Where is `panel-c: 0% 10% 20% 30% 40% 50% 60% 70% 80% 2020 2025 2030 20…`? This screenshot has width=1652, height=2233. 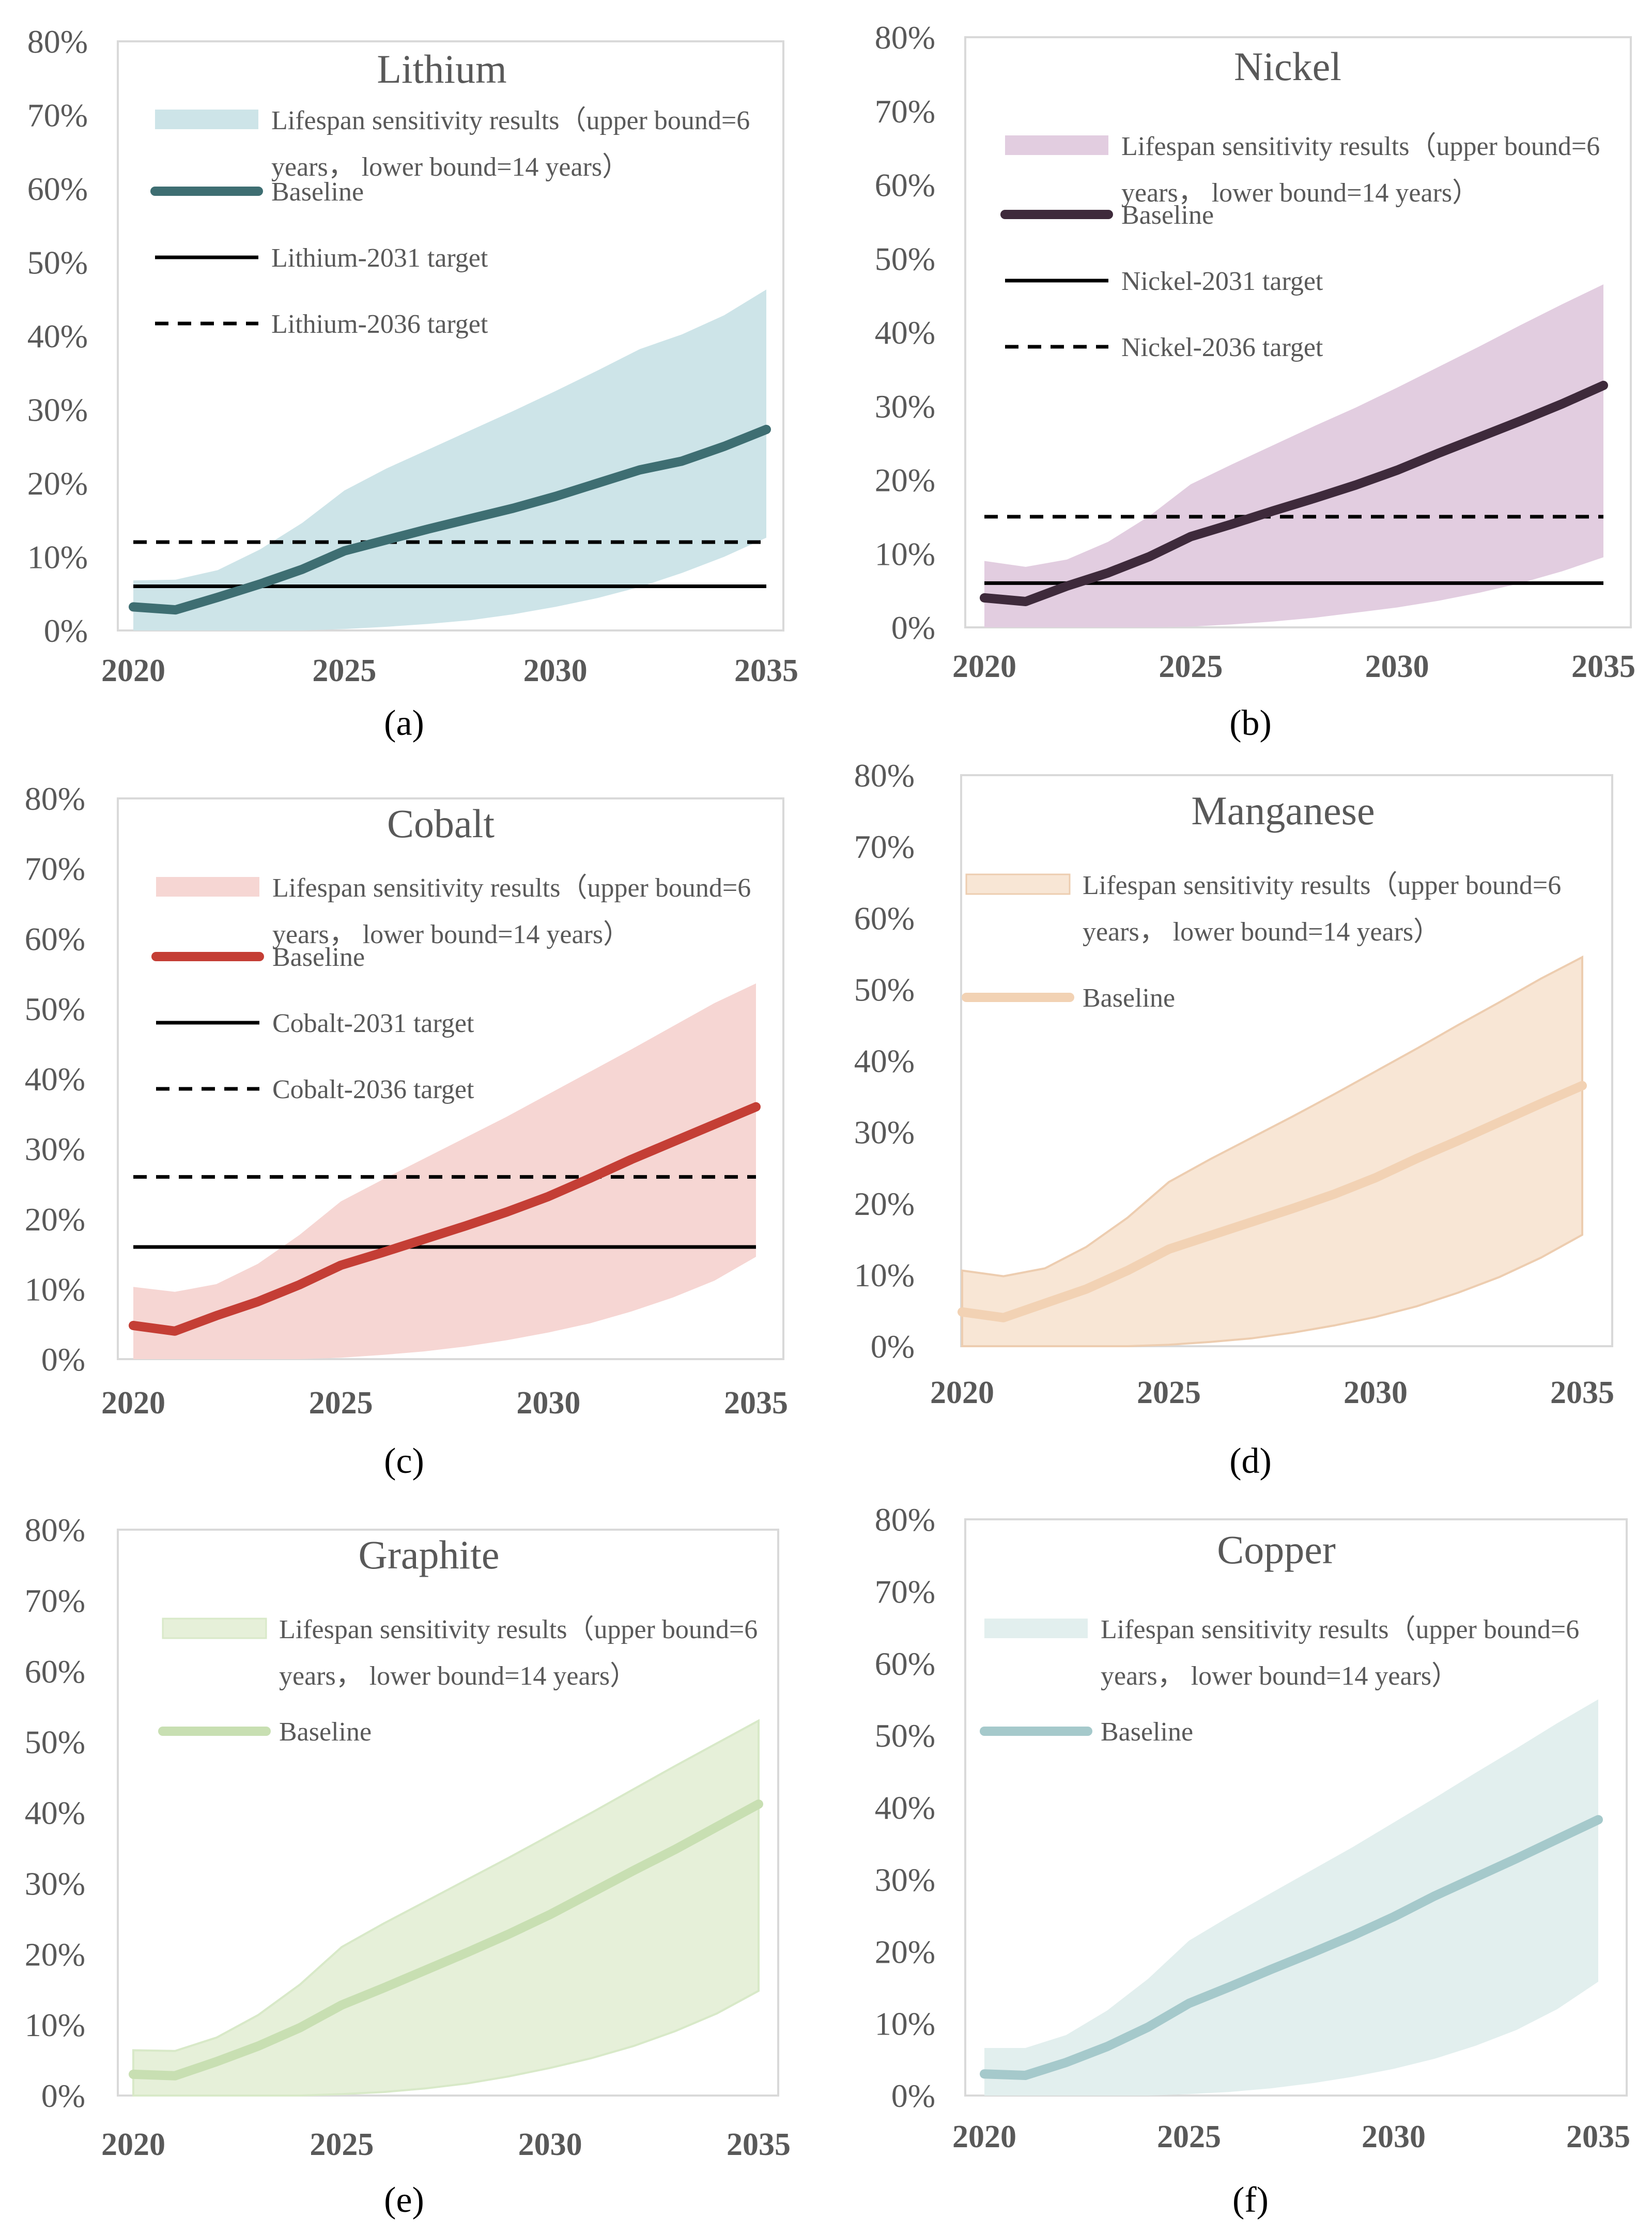
panel-c: 0% 10% 20% 30% 40% 50% 60% 70% 80% 2020 2025 2030 20… is located at coordinates (407, 1130).